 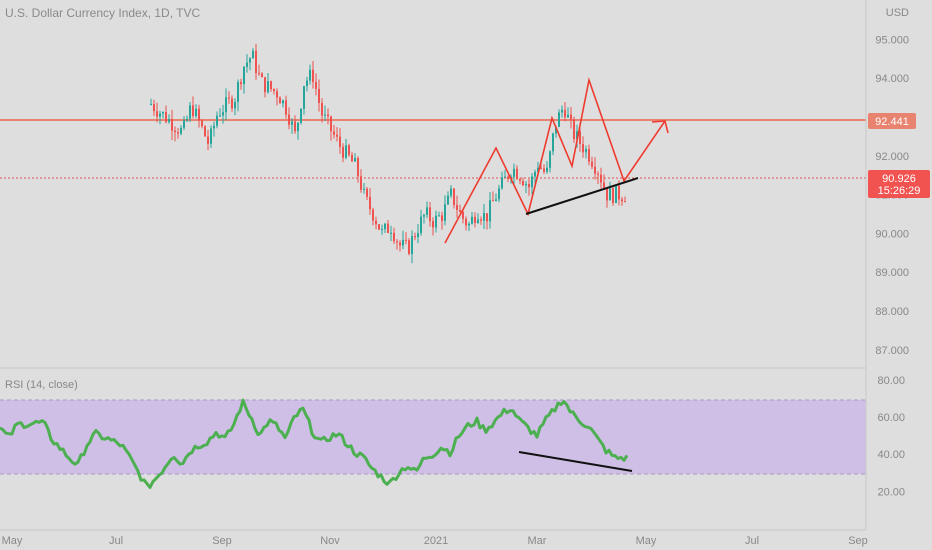 I want to click on price-trendline, so click(x=582, y=196).